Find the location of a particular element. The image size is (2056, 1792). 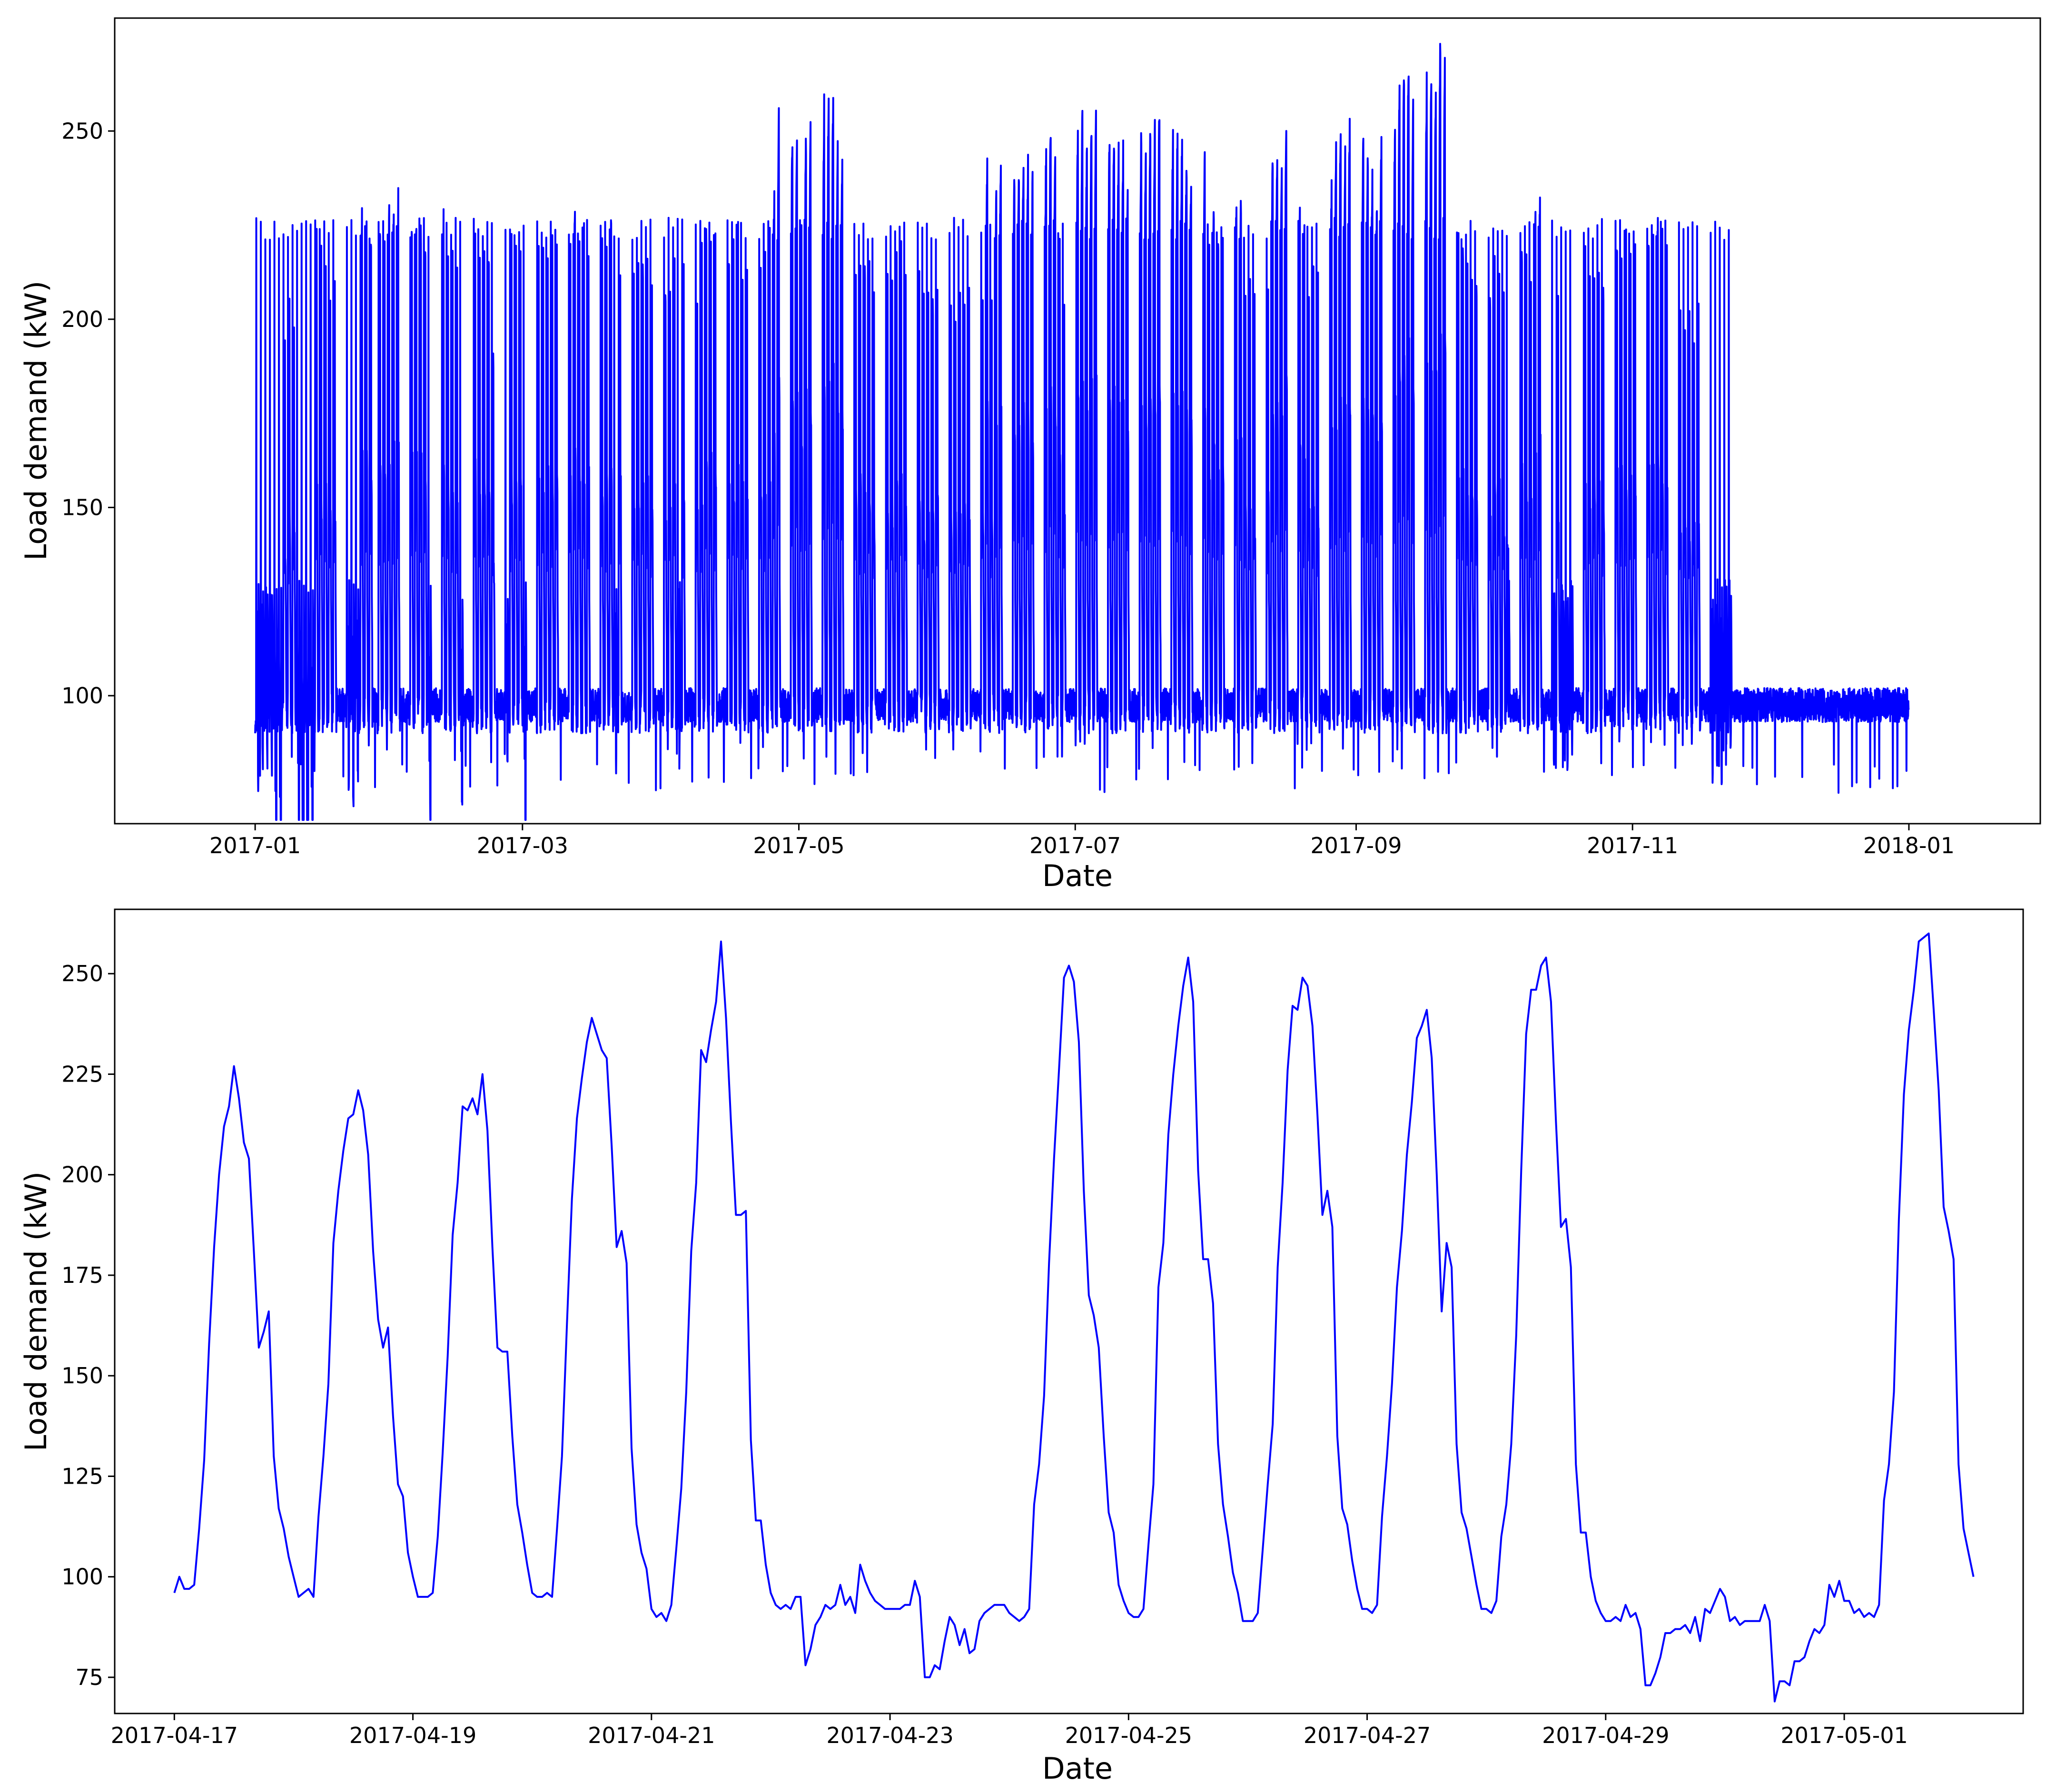

two-week-y-tick-label: 250 is located at coordinates (82, 973).